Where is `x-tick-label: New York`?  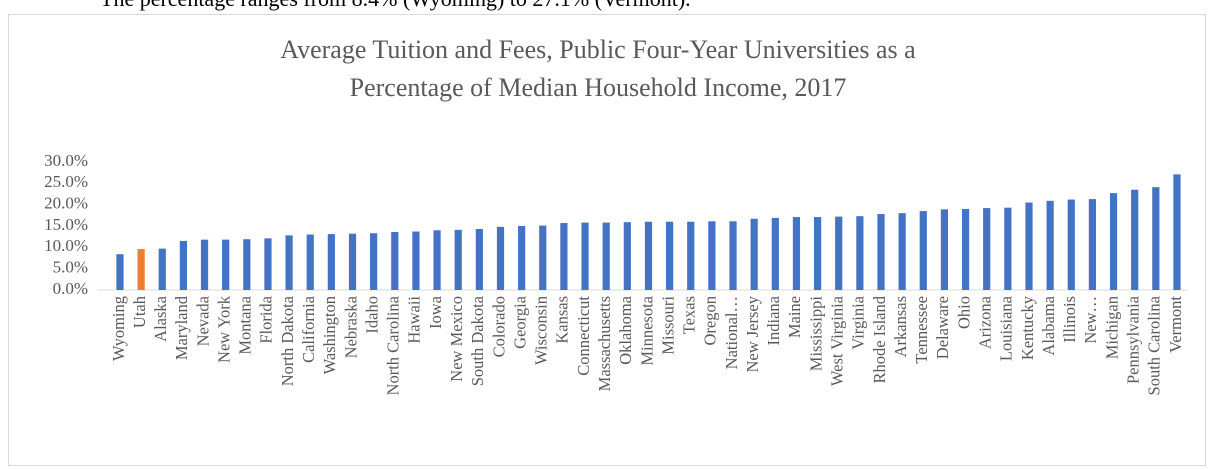 x-tick-label: New York is located at coordinates (223, 329).